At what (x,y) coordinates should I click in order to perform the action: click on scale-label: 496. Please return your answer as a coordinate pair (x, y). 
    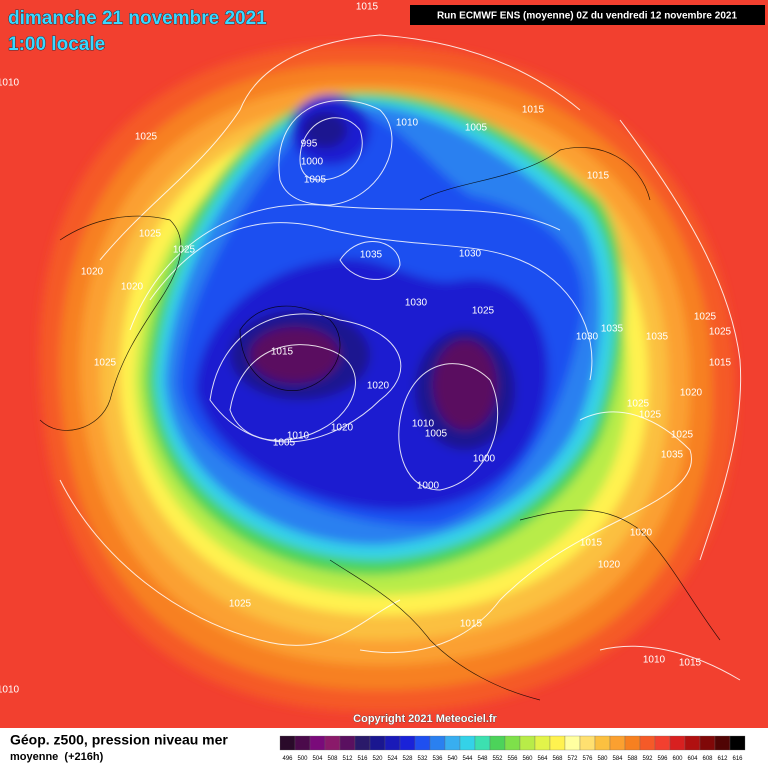
    Looking at the image, I should click on (287, 759).